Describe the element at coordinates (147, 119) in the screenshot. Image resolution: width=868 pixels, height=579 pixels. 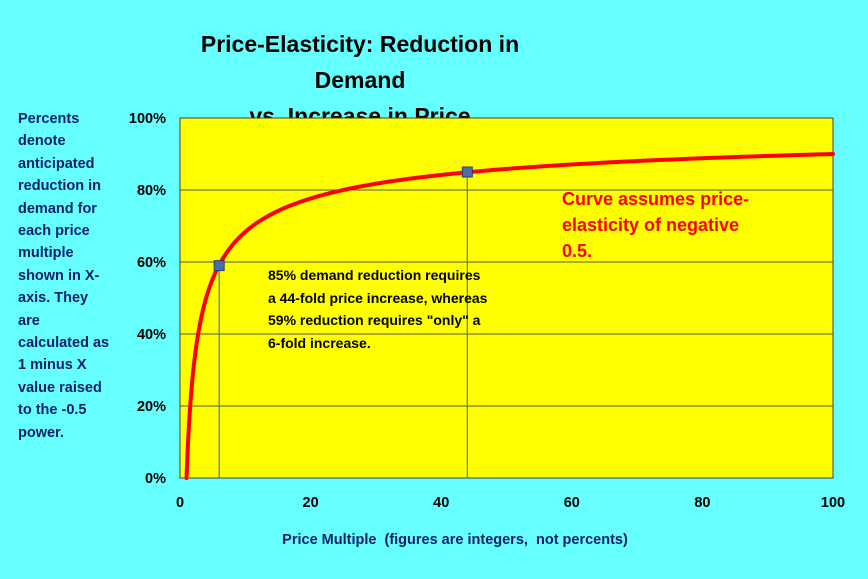
I see `y-tick-label: 100%` at that location.